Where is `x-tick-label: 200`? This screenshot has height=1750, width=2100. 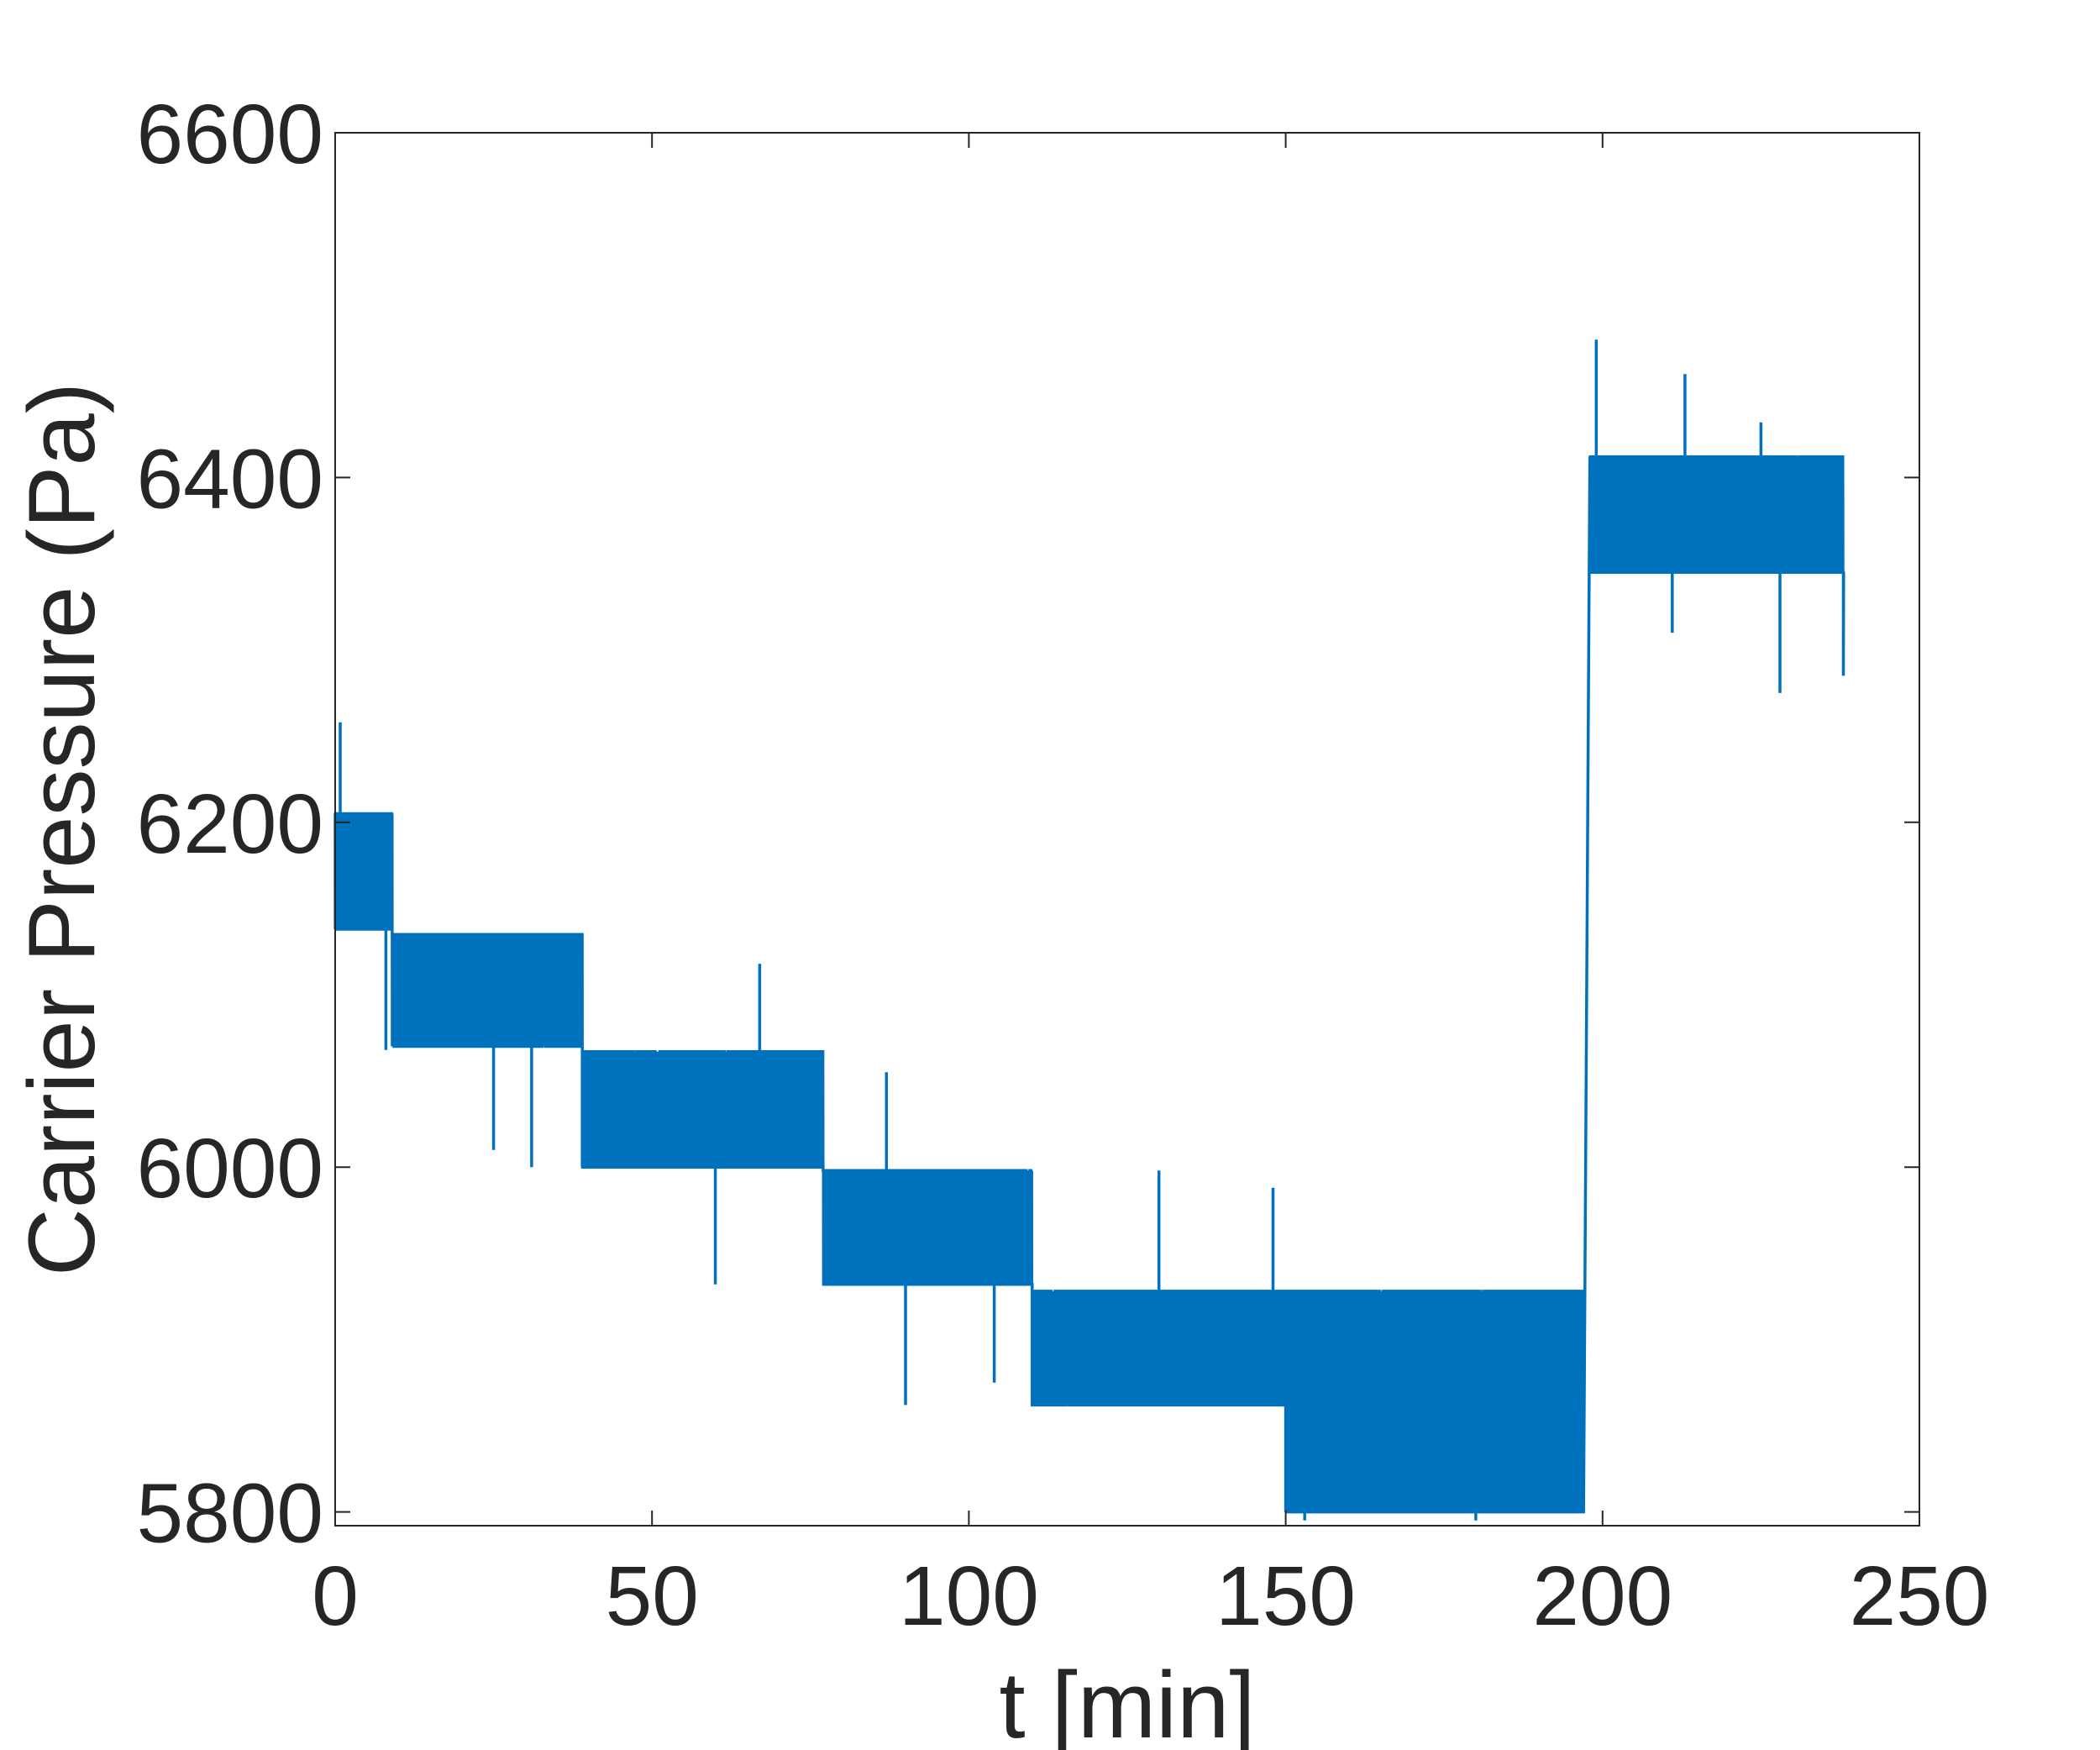
x-tick-label: 200 is located at coordinates (1602, 1596).